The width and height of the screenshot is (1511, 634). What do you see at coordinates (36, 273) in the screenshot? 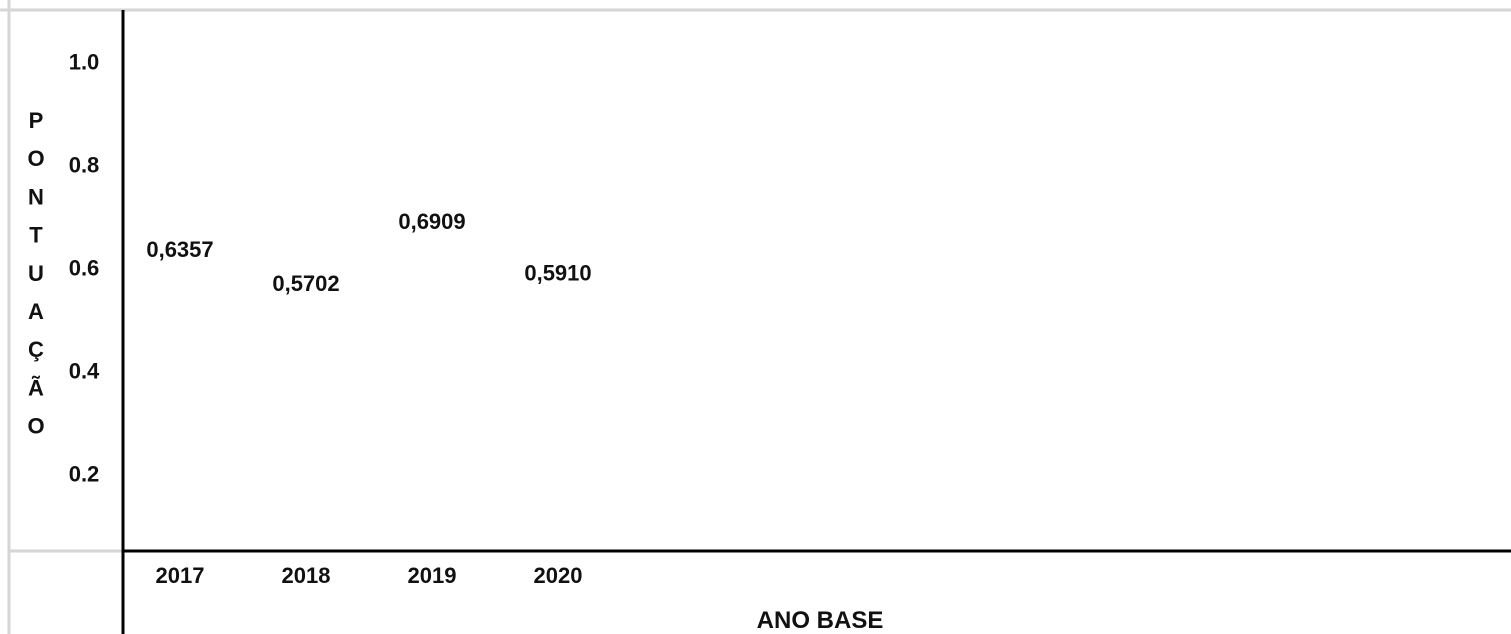
I see `y-axis-label-letter: U` at bounding box center [36, 273].